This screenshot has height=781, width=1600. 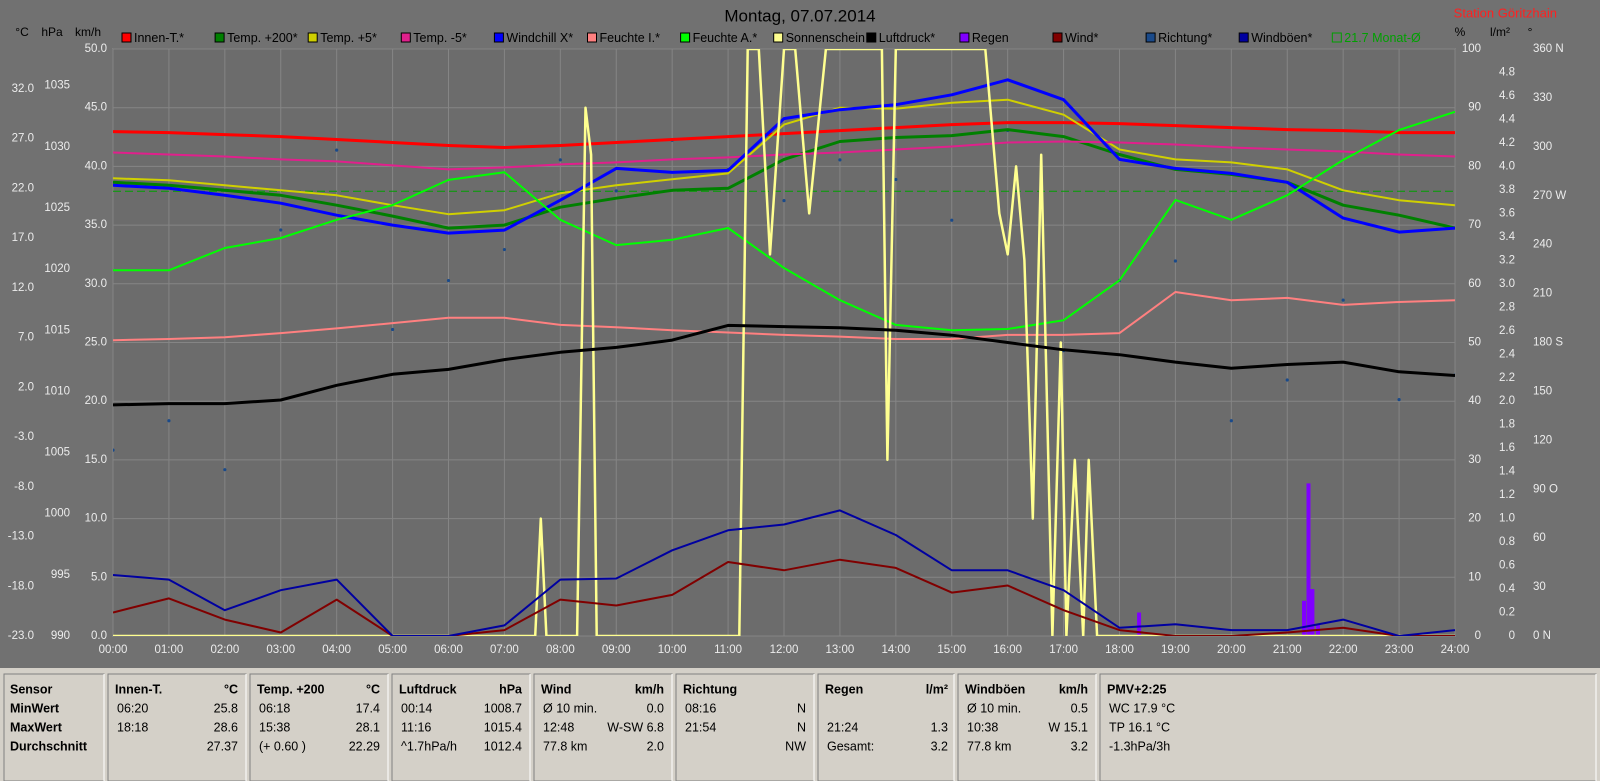 What do you see at coordinates (1343, 650) in the screenshot?
I see `x-tick-label: 22:00` at bounding box center [1343, 650].